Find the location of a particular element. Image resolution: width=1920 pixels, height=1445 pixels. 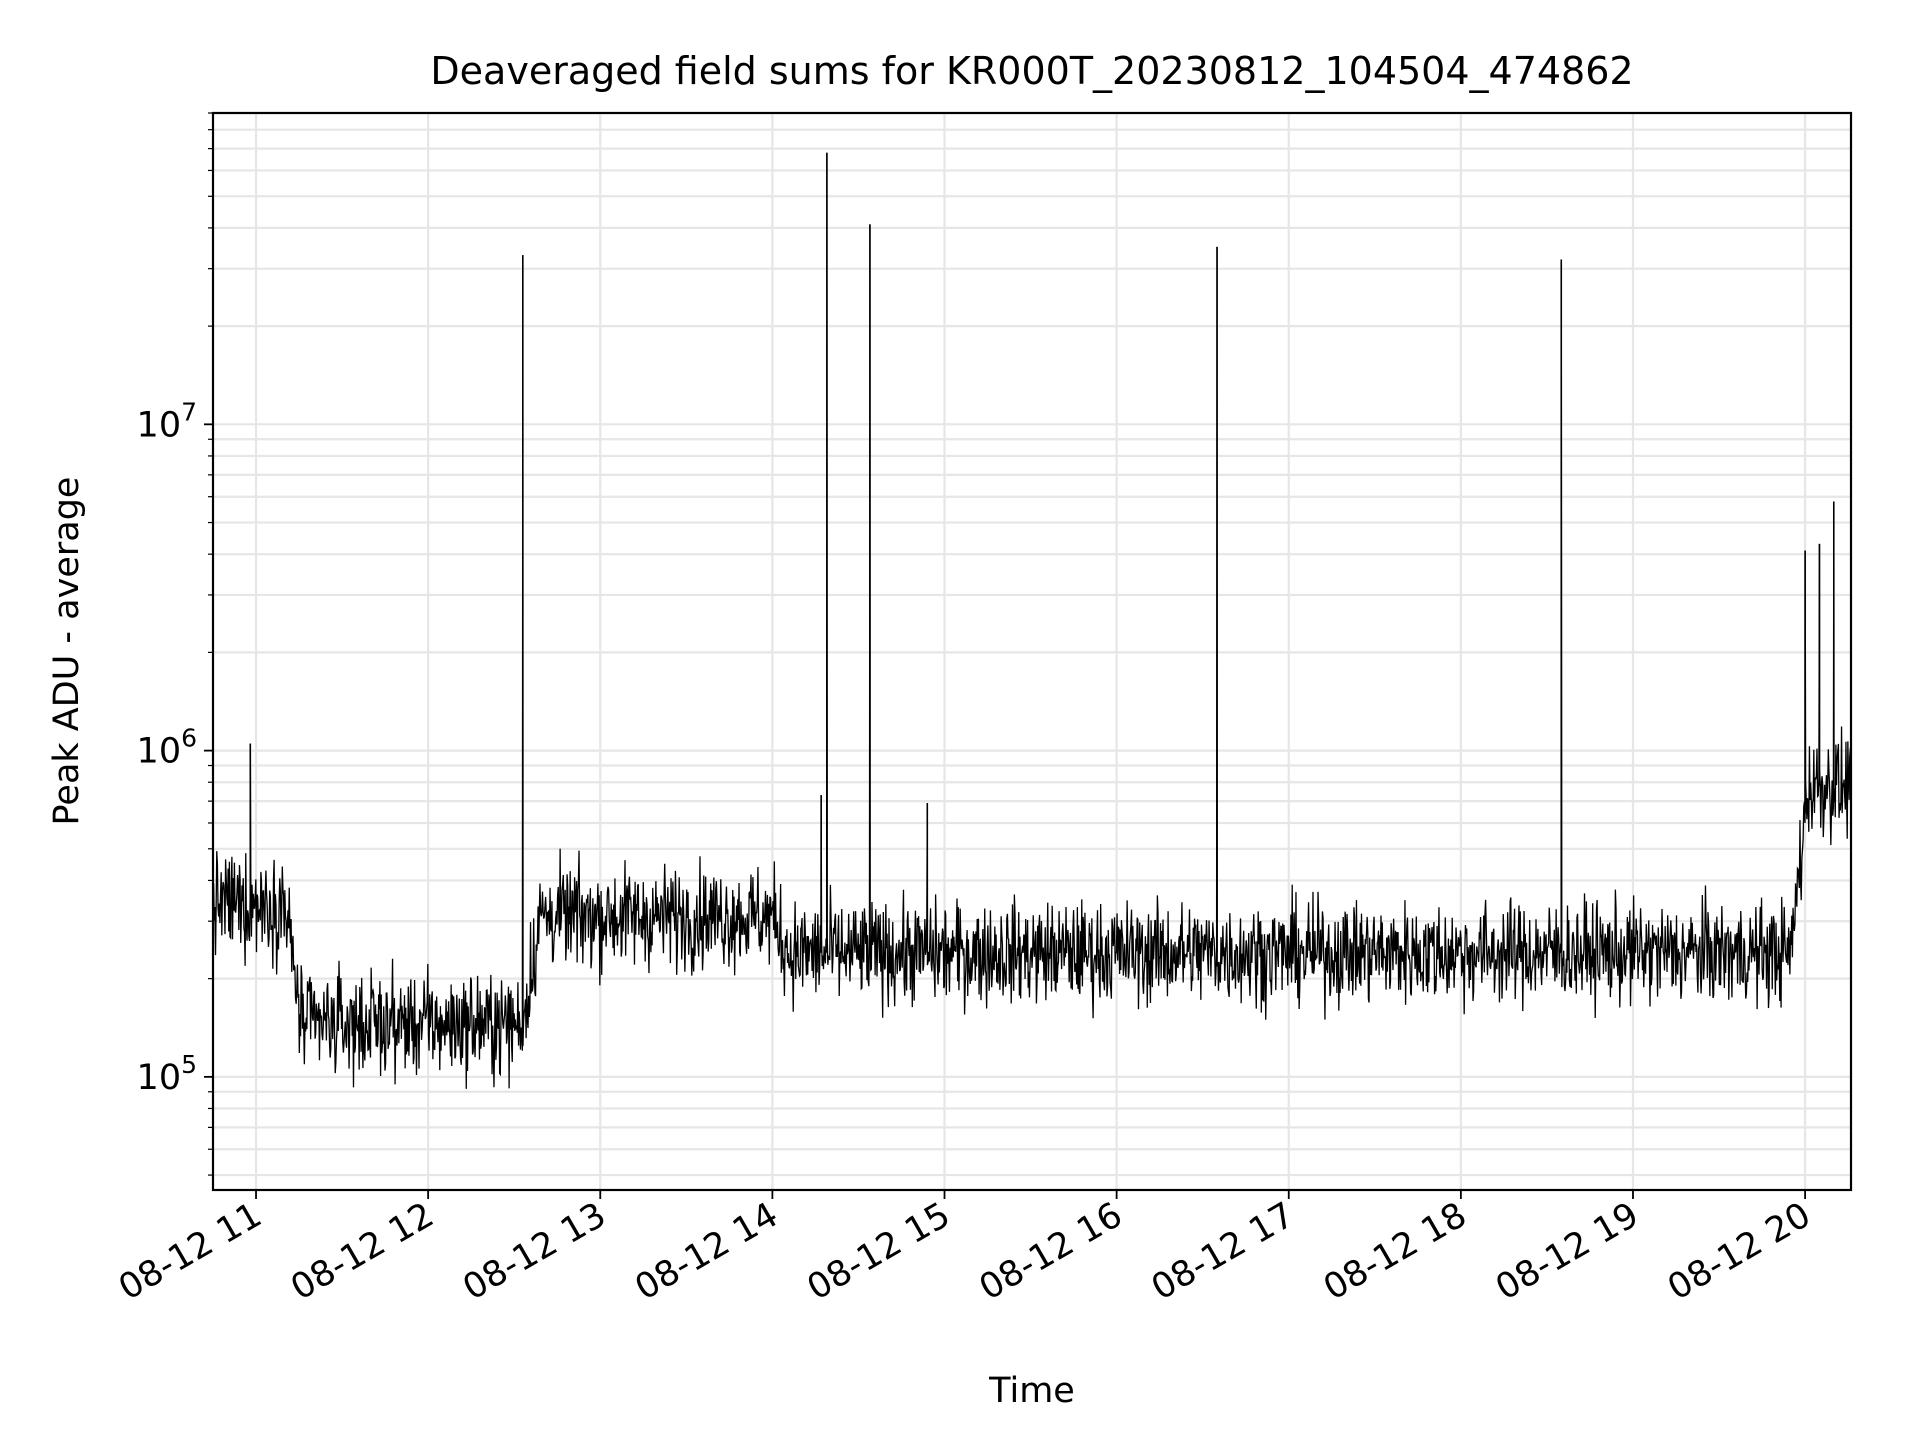

x-axis-label: Time is located at coordinates (1031, 1391).